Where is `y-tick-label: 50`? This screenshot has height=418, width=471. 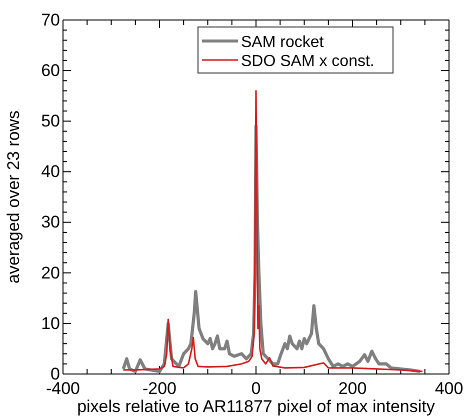
y-tick-label: 50 is located at coordinates (50, 121).